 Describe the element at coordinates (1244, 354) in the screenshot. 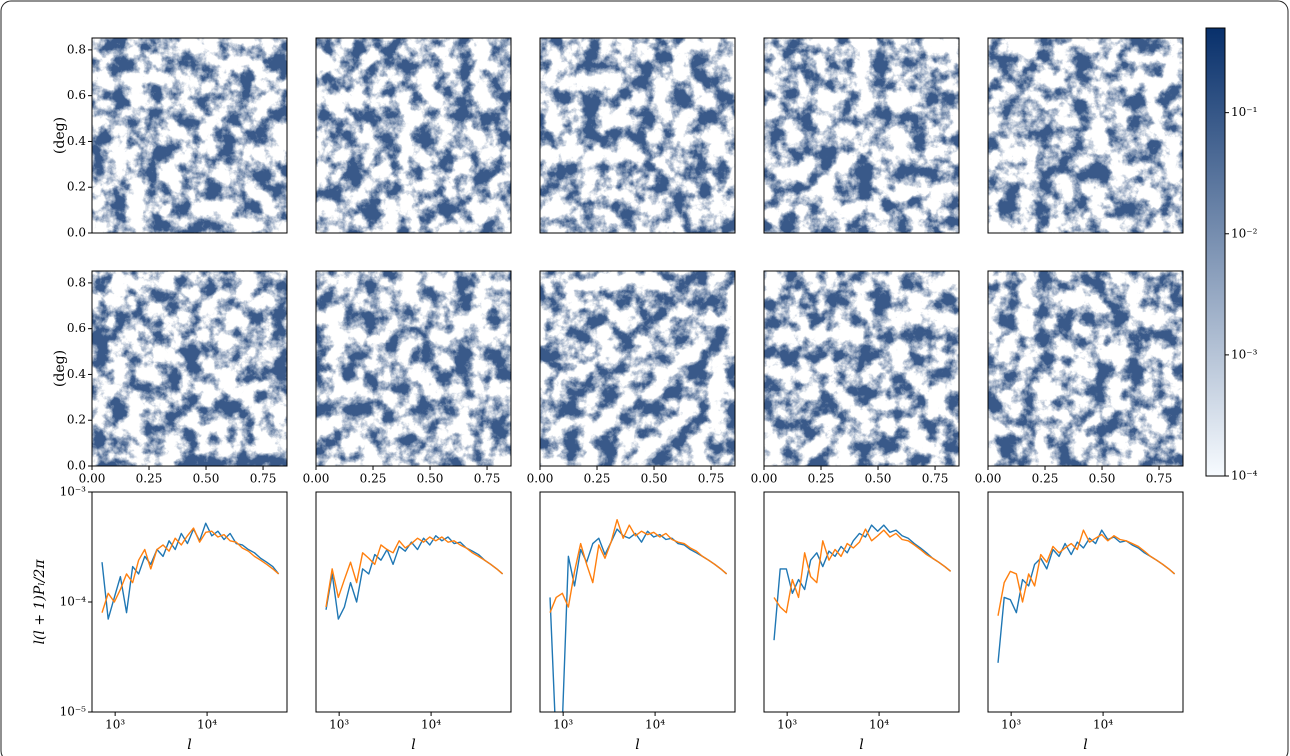

I see `colorbar-tick-label: 10⁻³` at that location.